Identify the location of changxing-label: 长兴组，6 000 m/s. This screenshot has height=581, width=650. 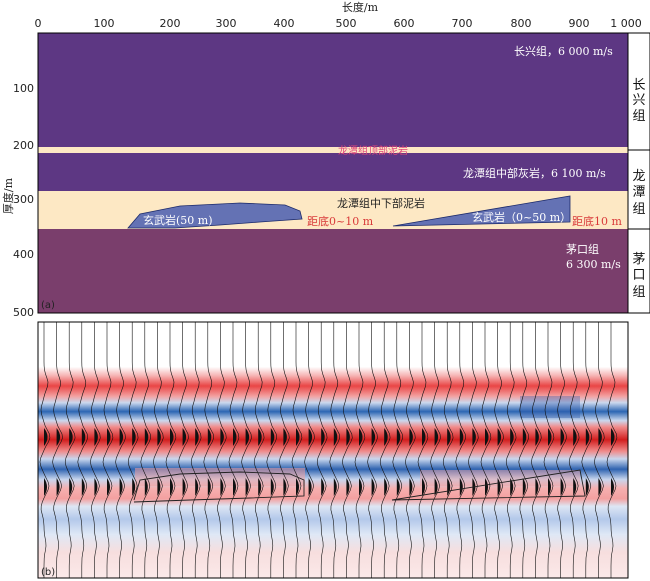
(563, 51).